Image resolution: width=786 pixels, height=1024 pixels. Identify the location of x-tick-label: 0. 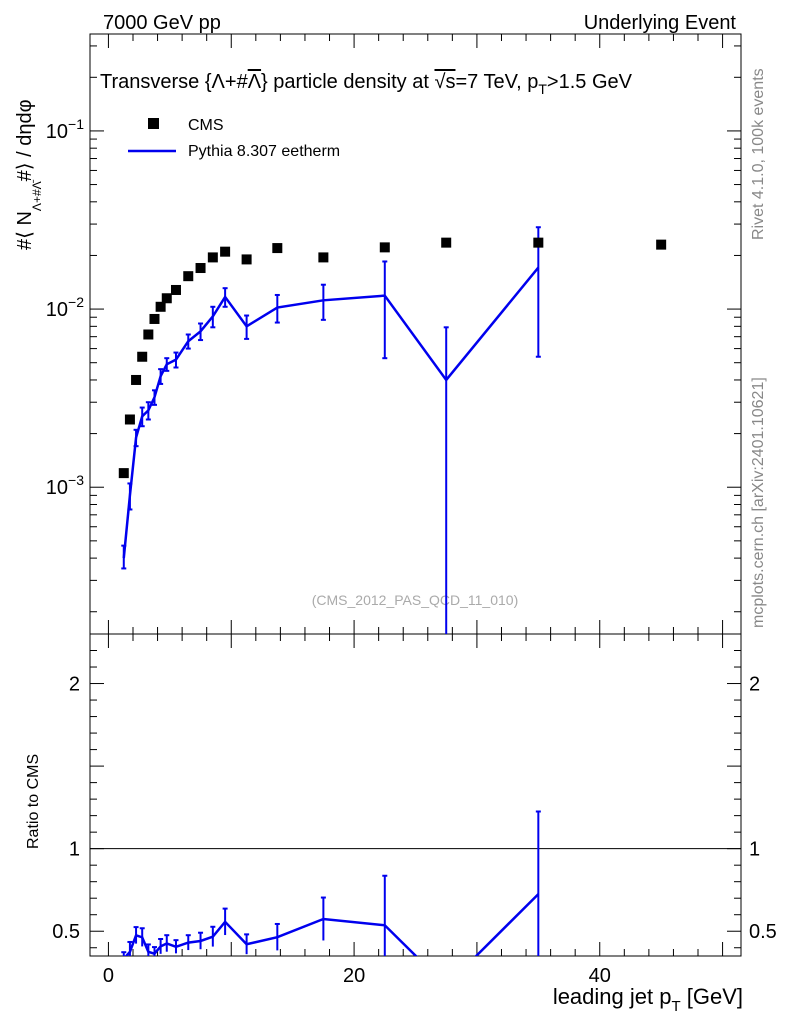
(108, 976).